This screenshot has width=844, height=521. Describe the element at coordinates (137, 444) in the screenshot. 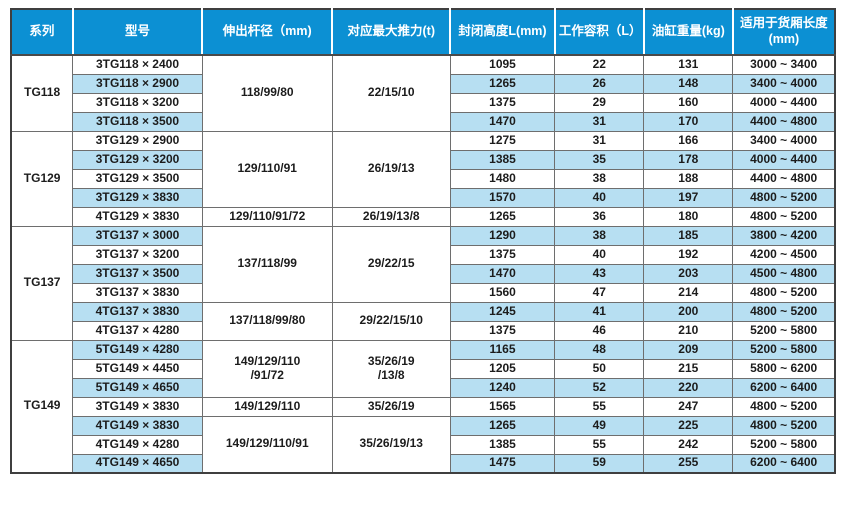

I see `cell-model: 4TG149 × 4280` at that location.